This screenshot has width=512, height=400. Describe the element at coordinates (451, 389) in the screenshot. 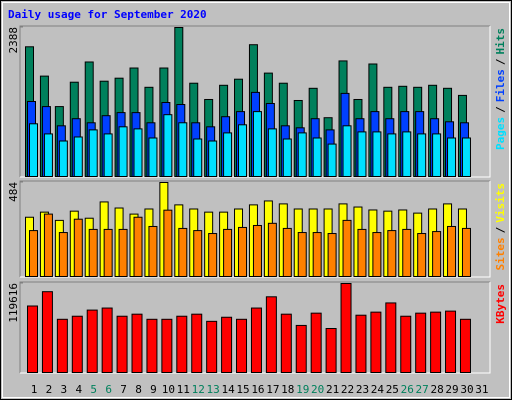

I see `x-tick-label: 29` at that location.